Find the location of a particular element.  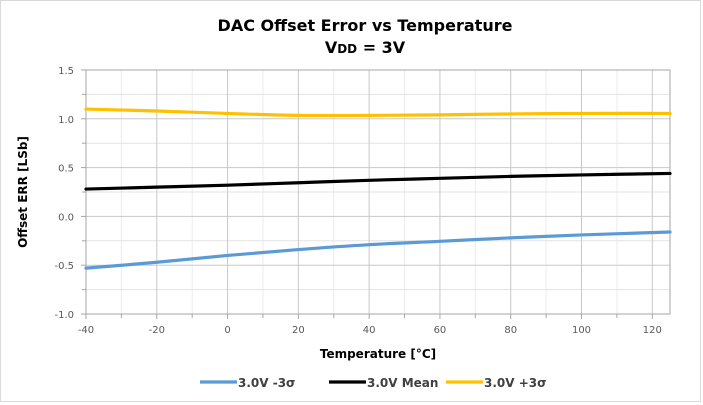

legend: 3.0V -3σ 3.0V Mean 3.0V +3σ is located at coordinates (373, 383).